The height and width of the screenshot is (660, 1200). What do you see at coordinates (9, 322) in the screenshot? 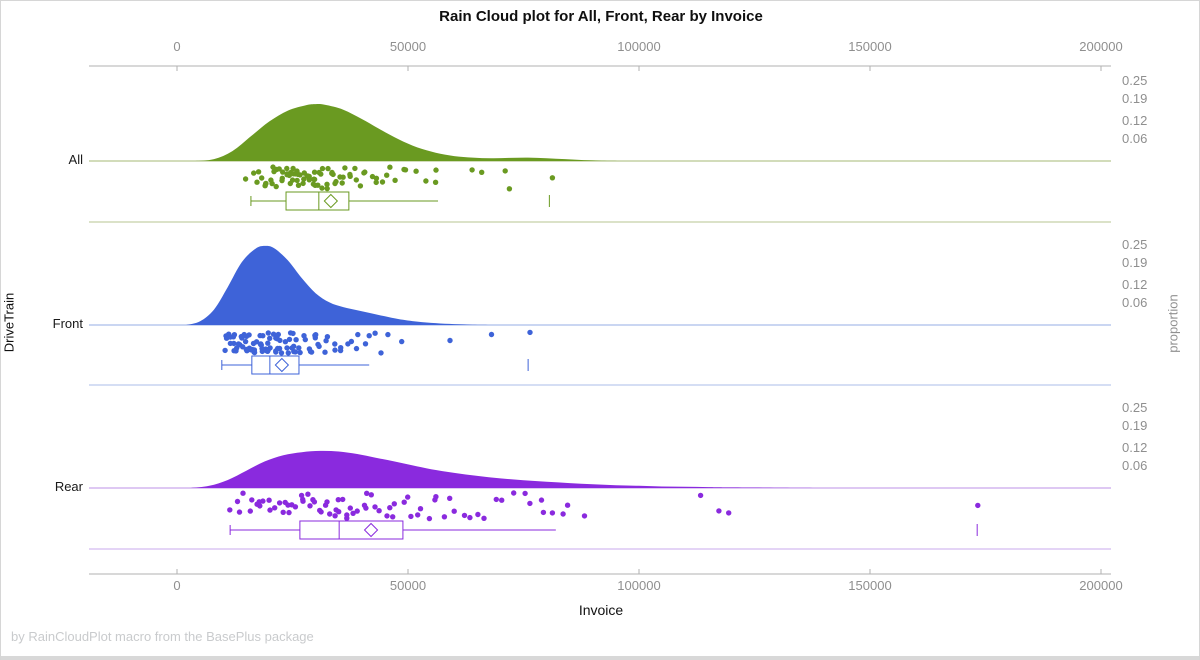
I see `y-axis-title: DriveTrain` at bounding box center [9, 322].